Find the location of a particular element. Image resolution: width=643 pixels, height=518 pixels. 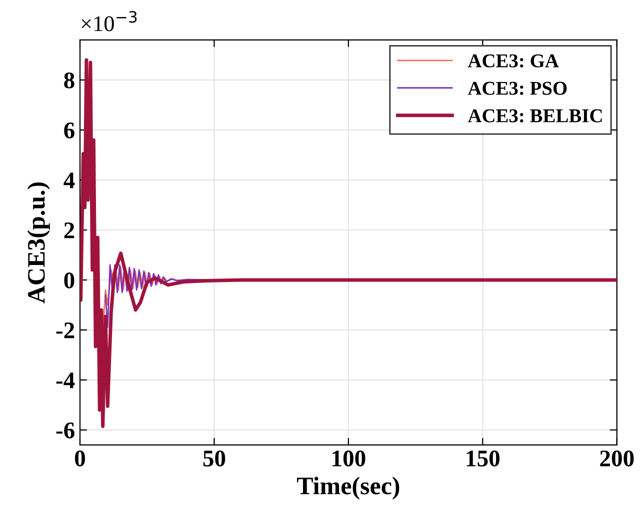

y-tick-label: 0 is located at coordinates (69, 280).